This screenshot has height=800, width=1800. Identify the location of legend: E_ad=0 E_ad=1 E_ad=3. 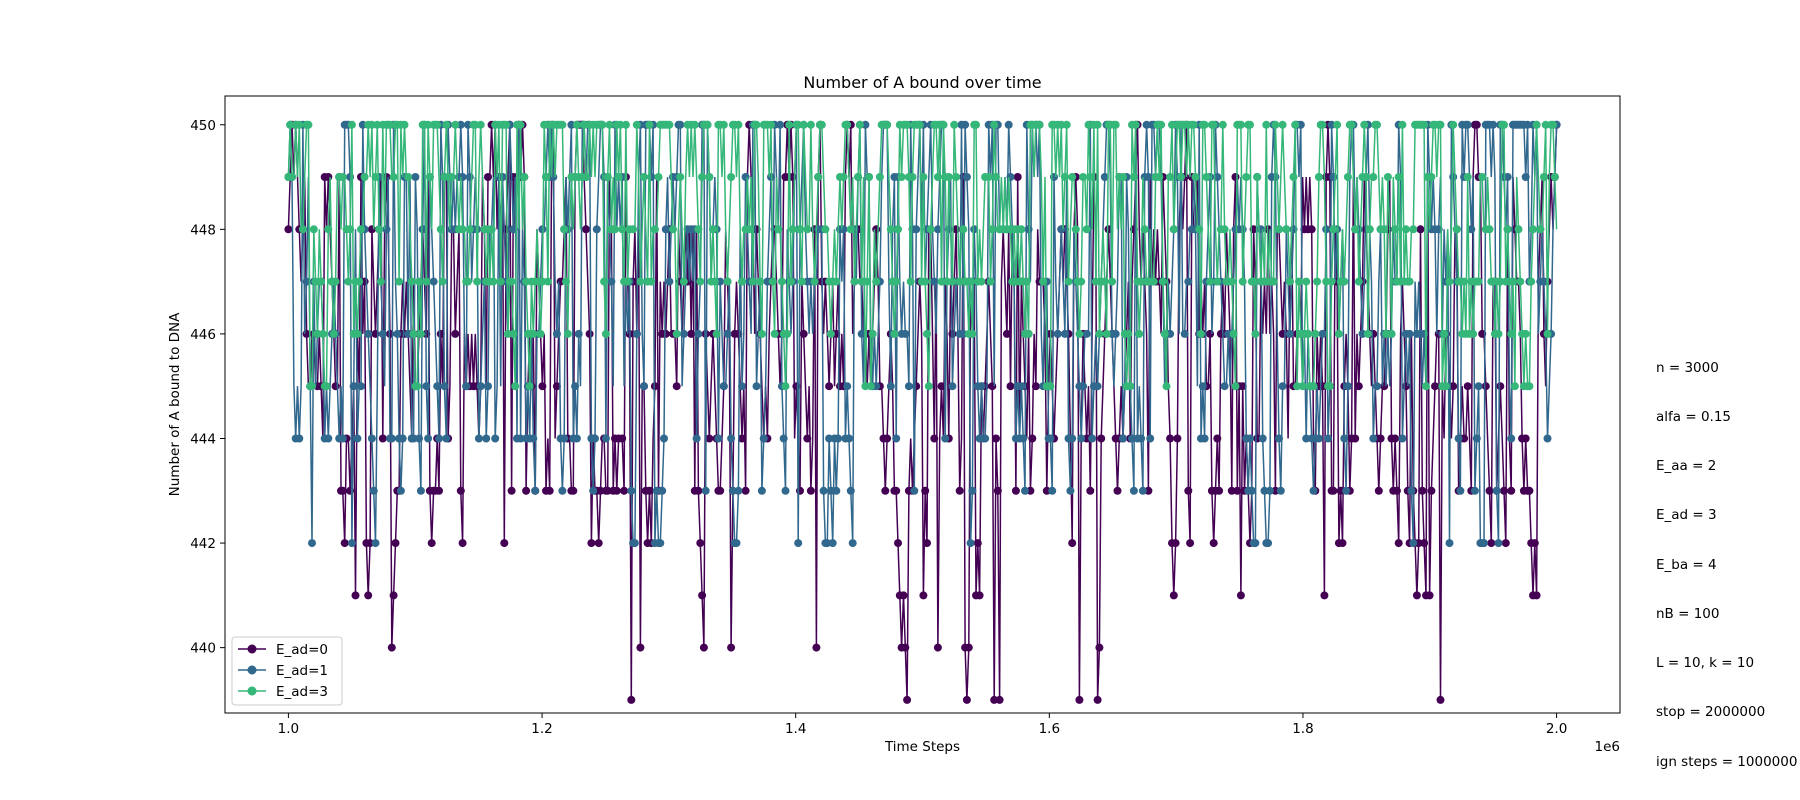
(287, 671).